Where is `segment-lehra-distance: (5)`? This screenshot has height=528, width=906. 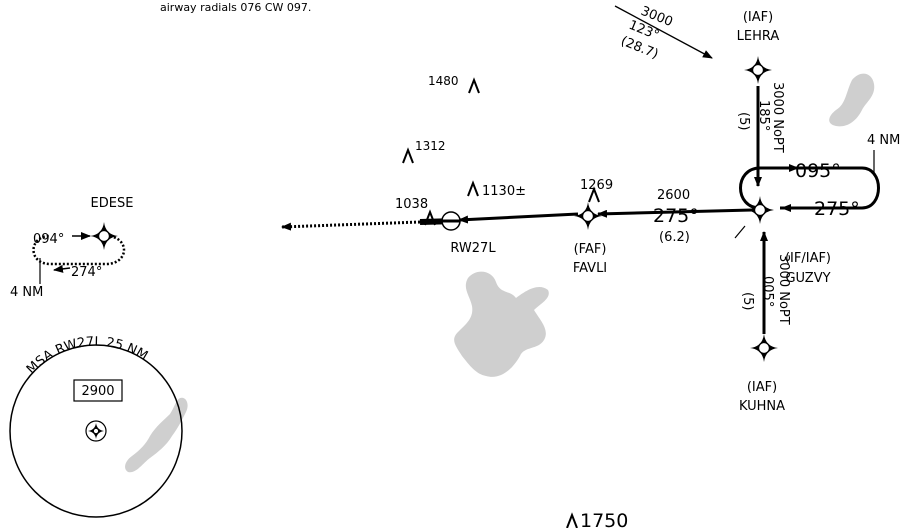 segment-lehra-distance: (5) is located at coordinates (743, 121).